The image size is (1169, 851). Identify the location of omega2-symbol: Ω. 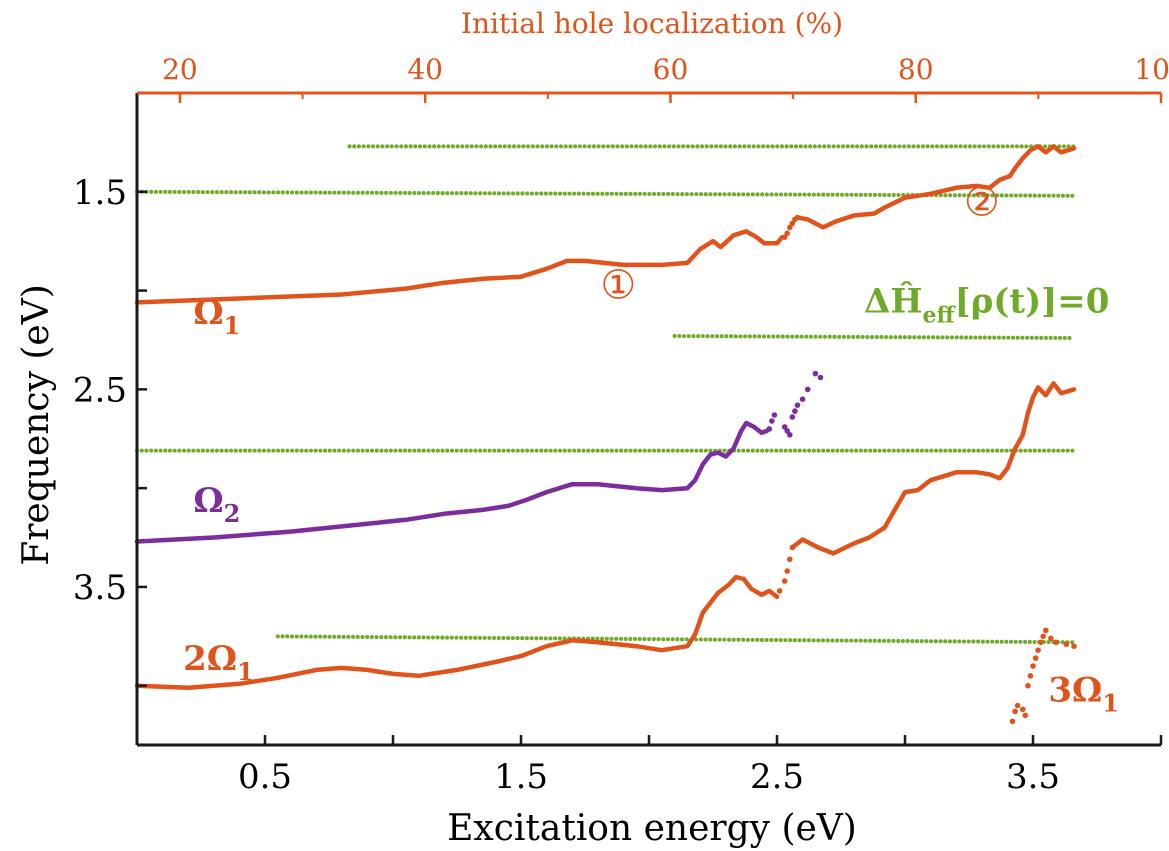
(208, 501).